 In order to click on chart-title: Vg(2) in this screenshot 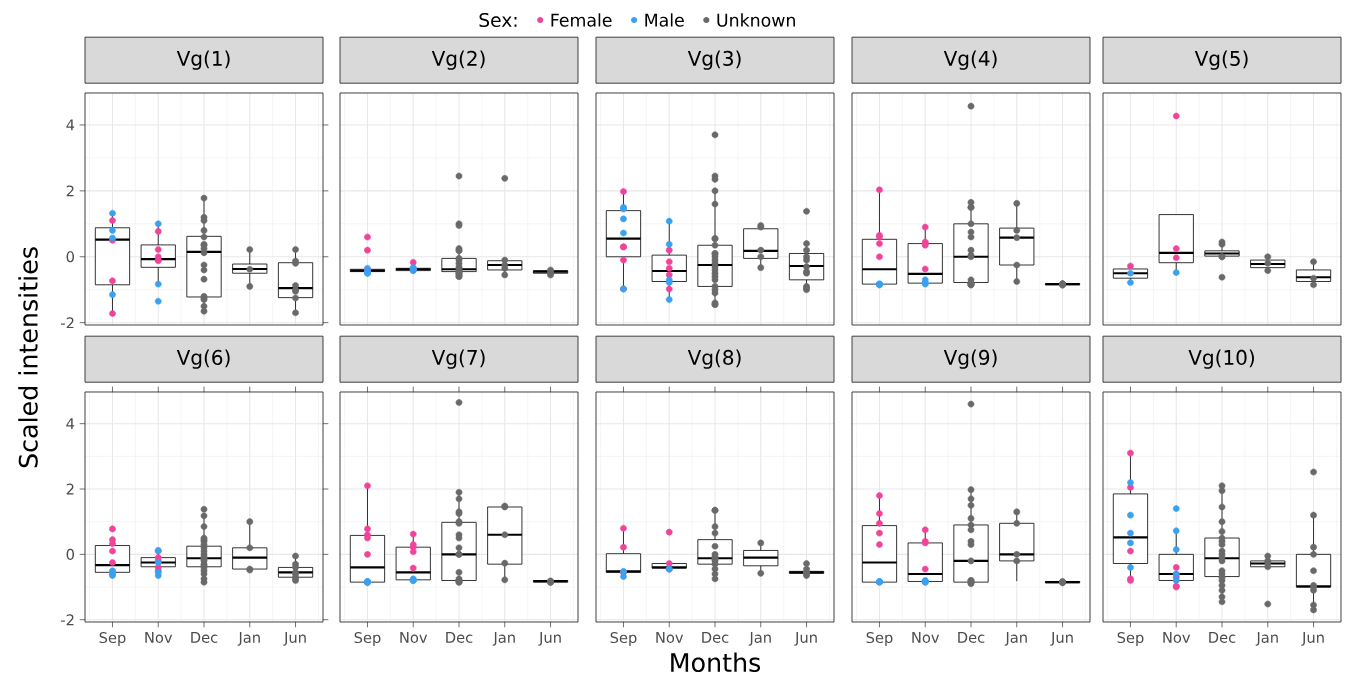, I will do `click(458, 60)`.